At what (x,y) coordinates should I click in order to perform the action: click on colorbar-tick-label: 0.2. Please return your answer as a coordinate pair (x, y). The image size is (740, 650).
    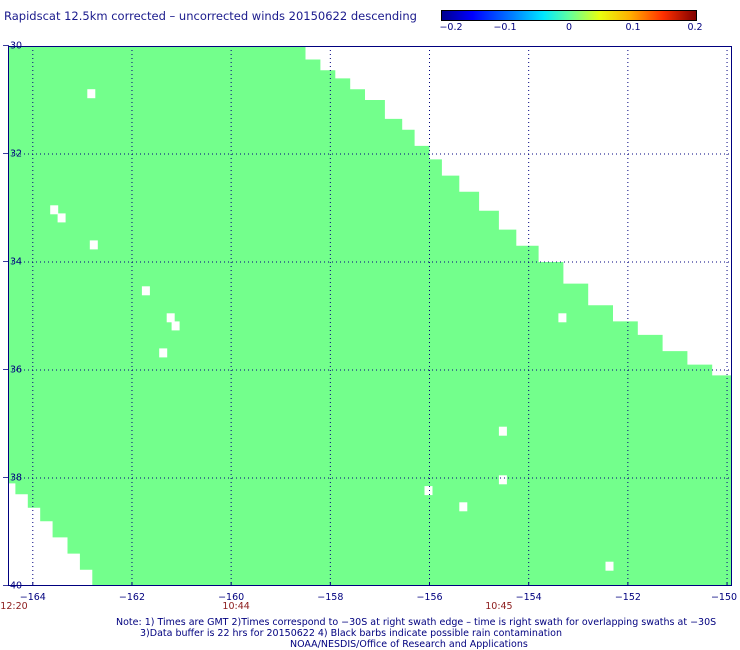
    Looking at the image, I should click on (695, 27).